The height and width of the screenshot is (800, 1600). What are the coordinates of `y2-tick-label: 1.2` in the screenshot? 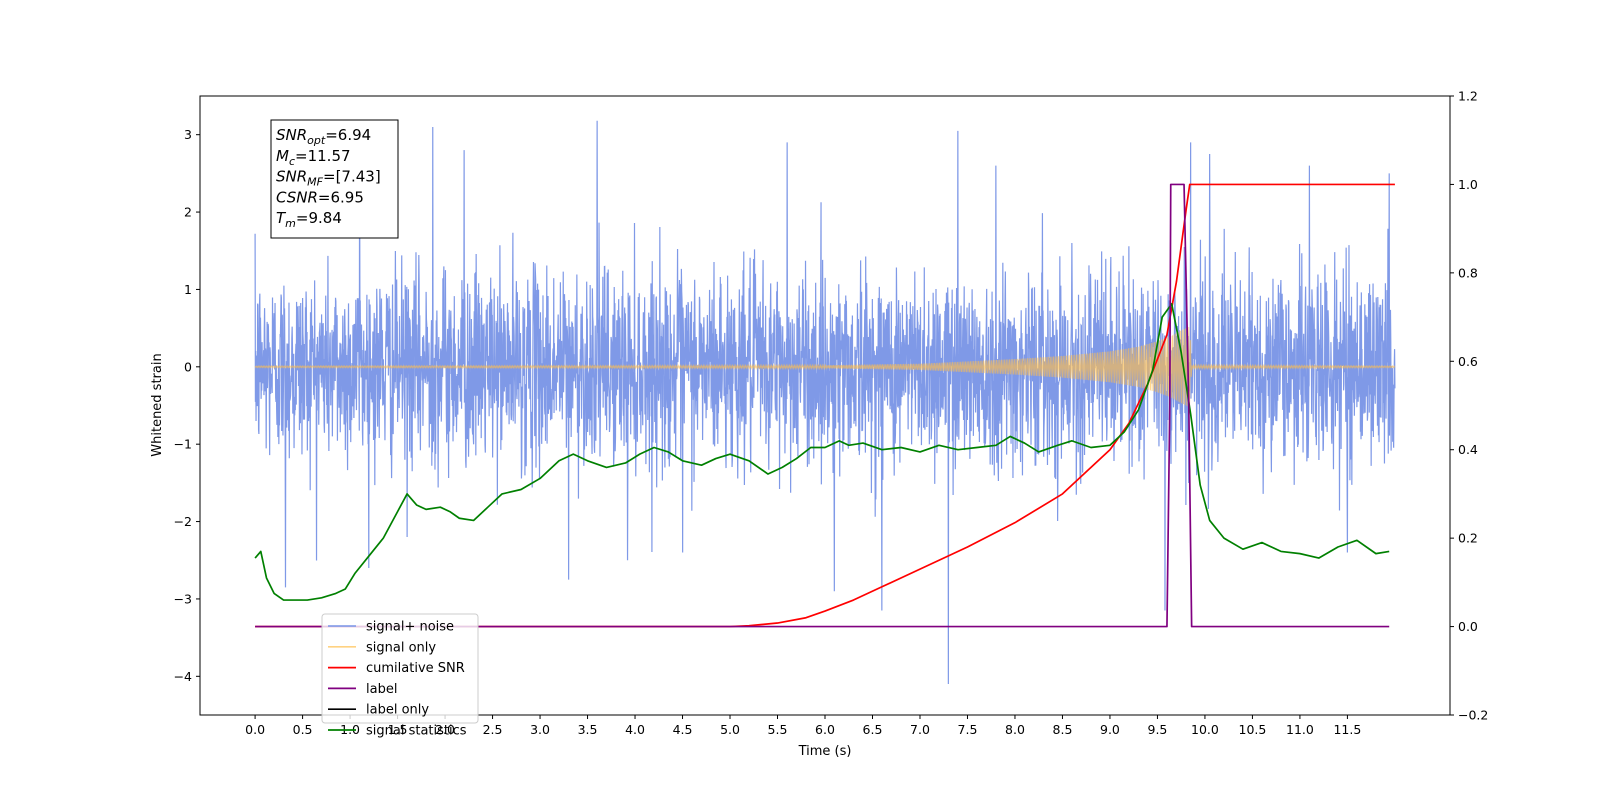 It's located at (1468, 96).